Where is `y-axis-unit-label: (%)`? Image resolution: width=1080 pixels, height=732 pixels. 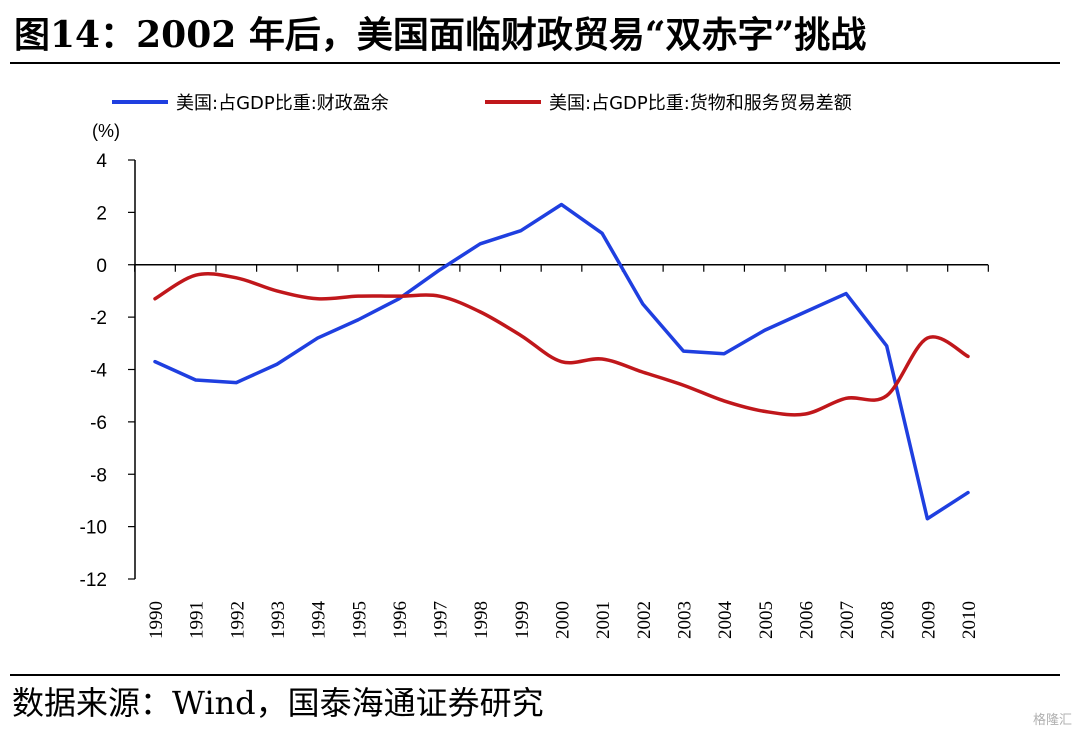
y-axis-unit-label: (%) is located at coordinates (106, 131).